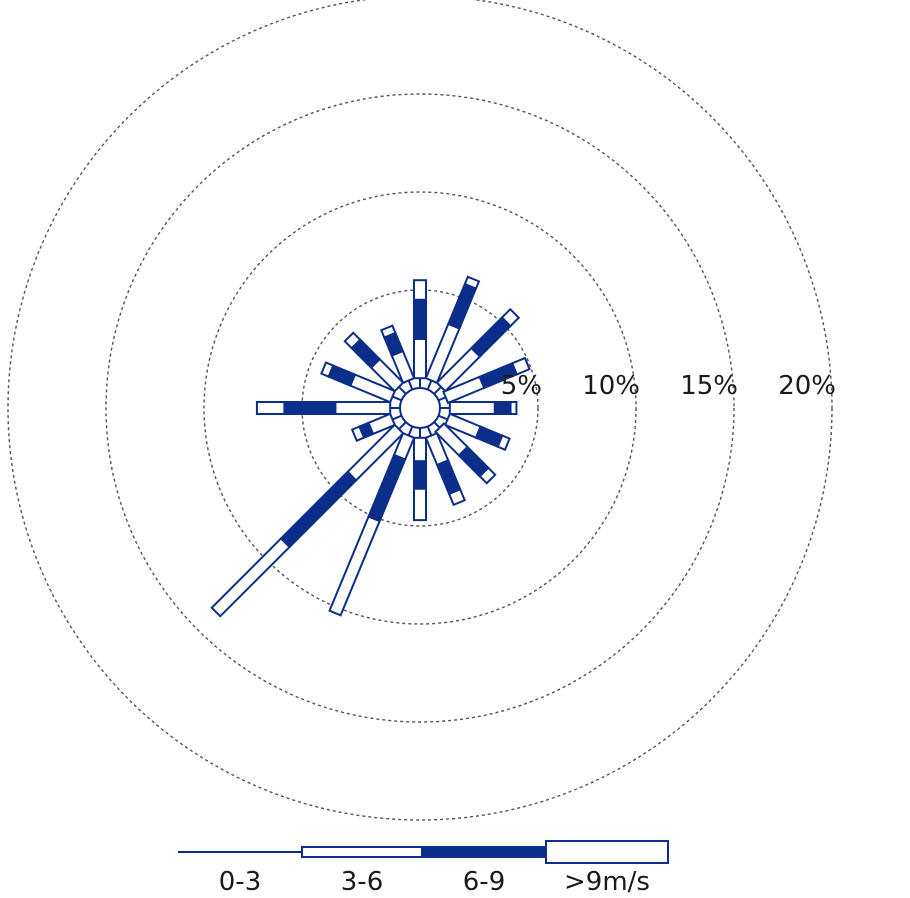  What do you see at coordinates (240, 882) in the screenshot?
I see `legend-label: 0-3` at bounding box center [240, 882].